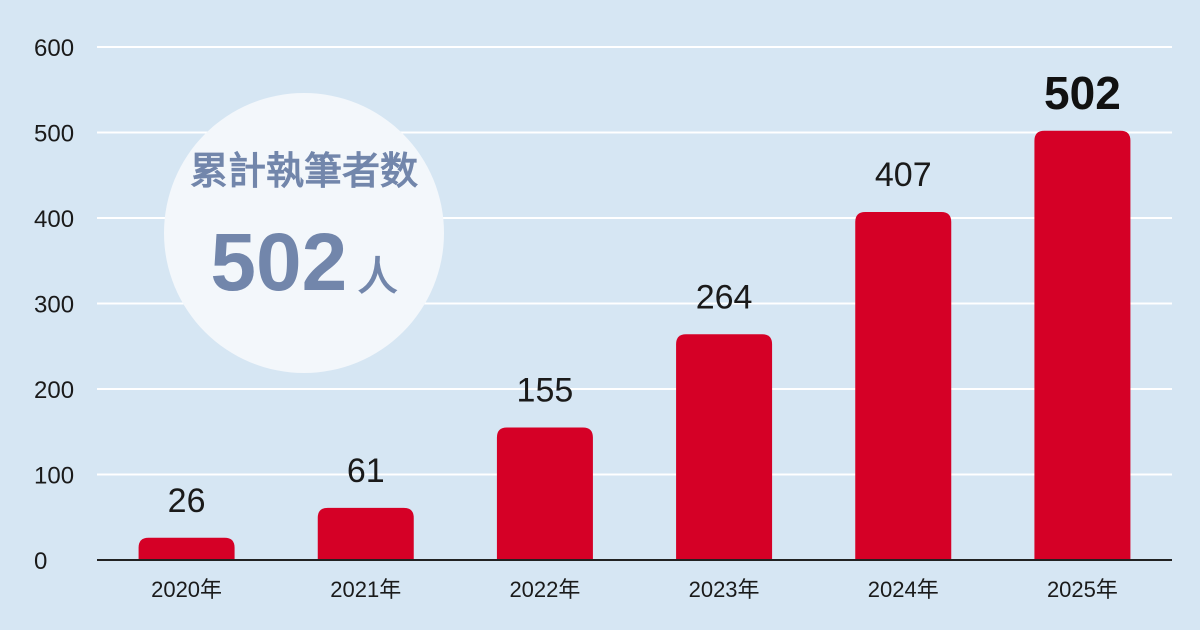  What do you see at coordinates (903, 175) in the screenshot?
I see `data-label: 407` at bounding box center [903, 175].